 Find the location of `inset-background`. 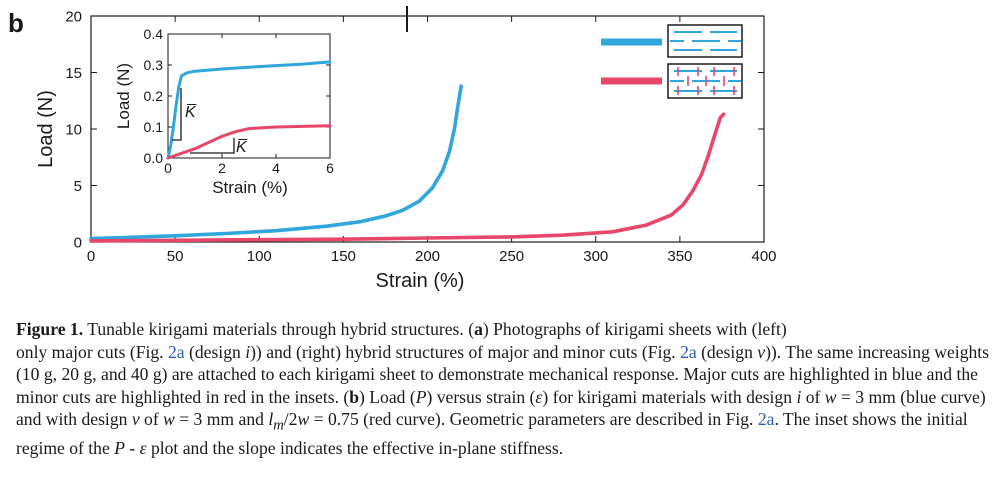

inset-background is located at coordinates (249, 96).